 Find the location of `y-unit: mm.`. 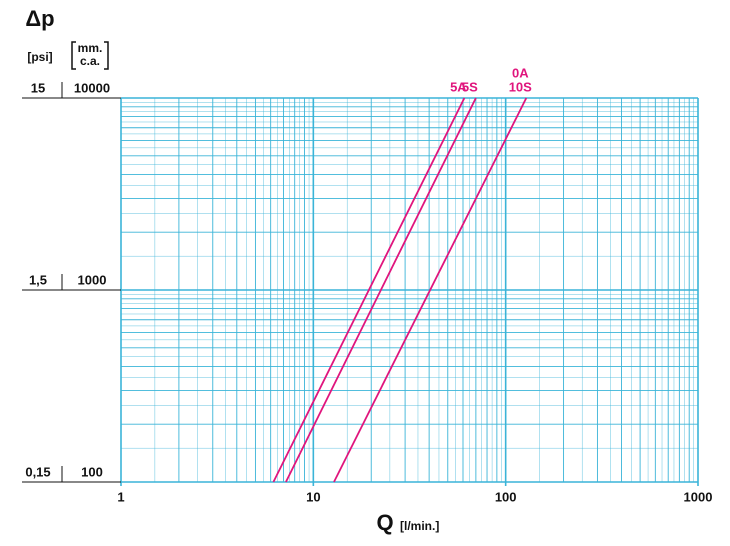

y-unit: mm. is located at coordinates (90, 48).